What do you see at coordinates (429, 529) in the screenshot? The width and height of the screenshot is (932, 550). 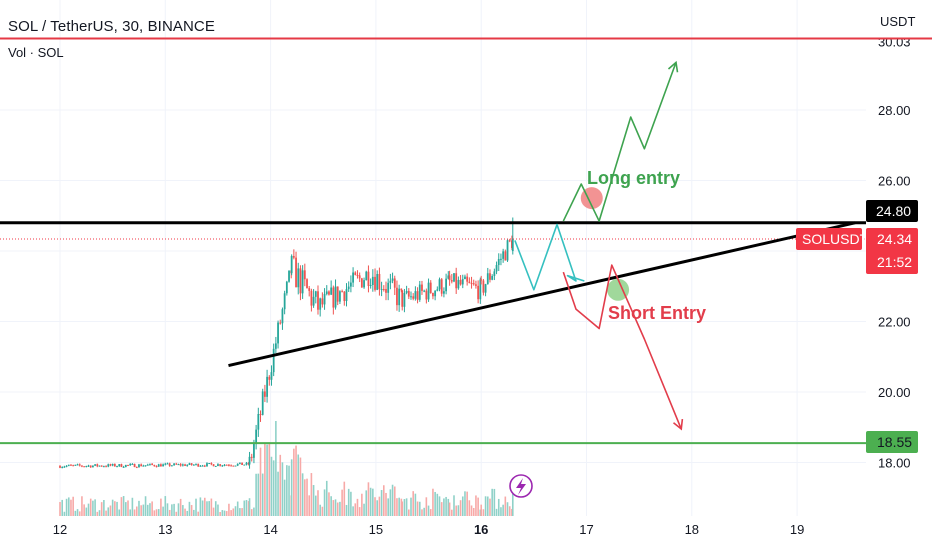 I see `time-axis-ticks: 12 13 14 15 16 17 18 19` at bounding box center [429, 529].